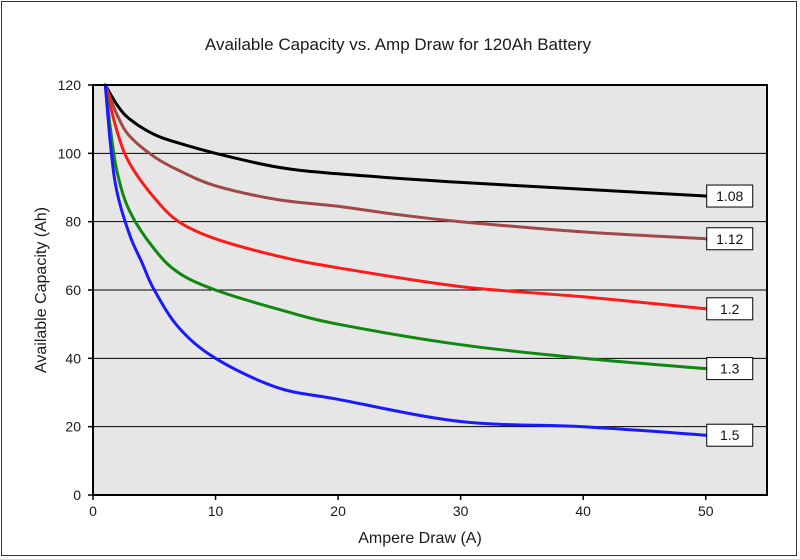  Describe the element at coordinates (706, 511) in the screenshot. I see `x-tick-label: 50` at that location.